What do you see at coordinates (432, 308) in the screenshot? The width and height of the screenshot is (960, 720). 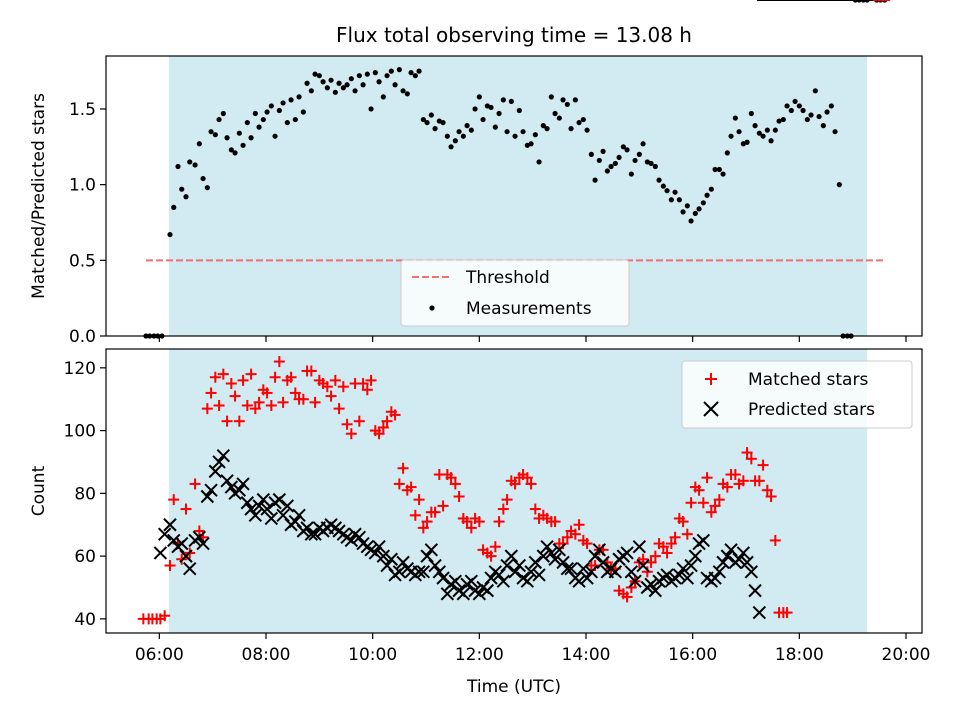 I see `legend-measurement-swatch` at bounding box center [432, 308].